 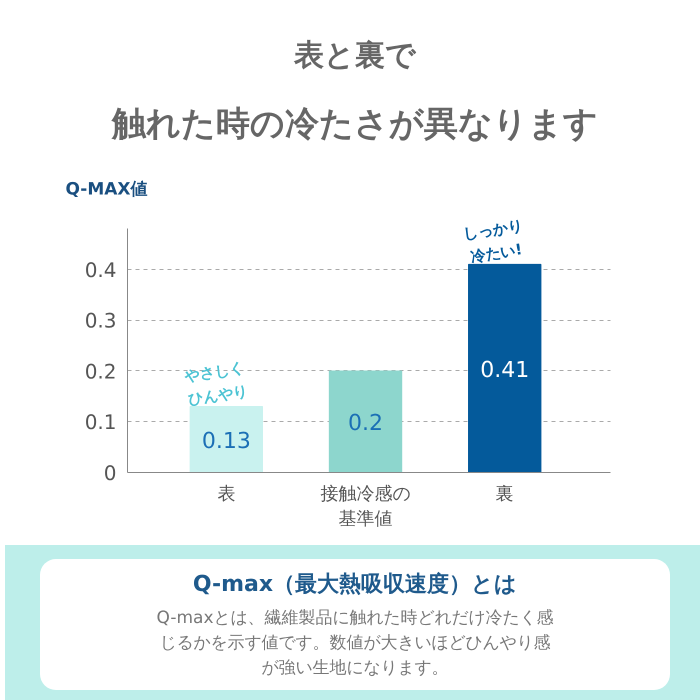 What do you see at coordinates (355, 56) in the screenshot?
I see `chart-title: 表と裏で` at bounding box center [355, 56].